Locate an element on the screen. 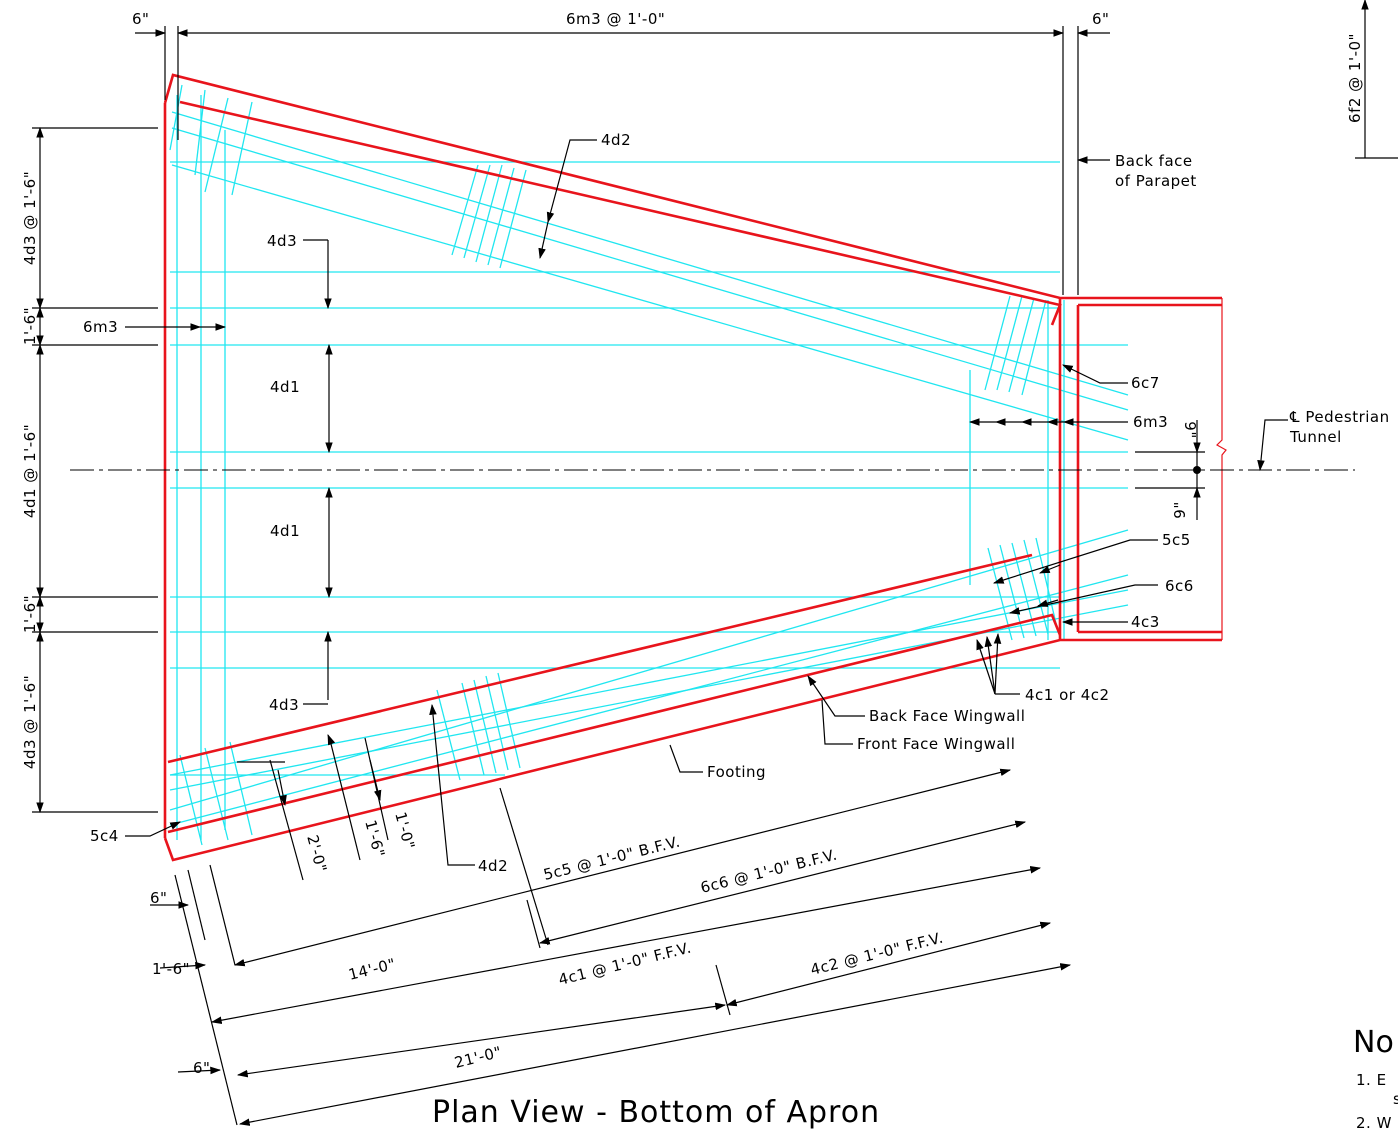 The height and width of the screenshot is (1132, 1398). dim-6c6-run: 6c6 @ 1'-0" B.F.V. is located at coordinates (769, 870).